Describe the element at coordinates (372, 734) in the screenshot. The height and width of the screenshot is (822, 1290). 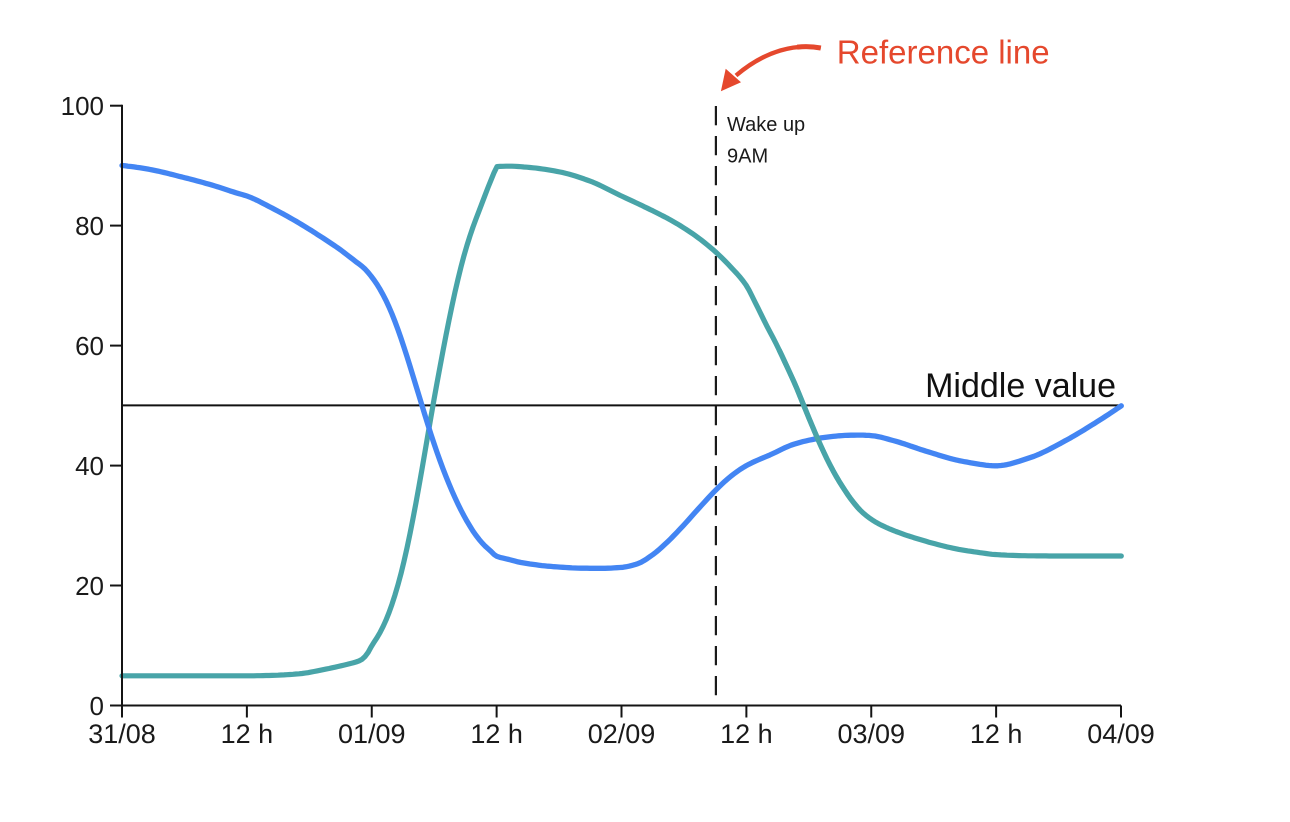
I see `svg-text: 01/09` at that location.